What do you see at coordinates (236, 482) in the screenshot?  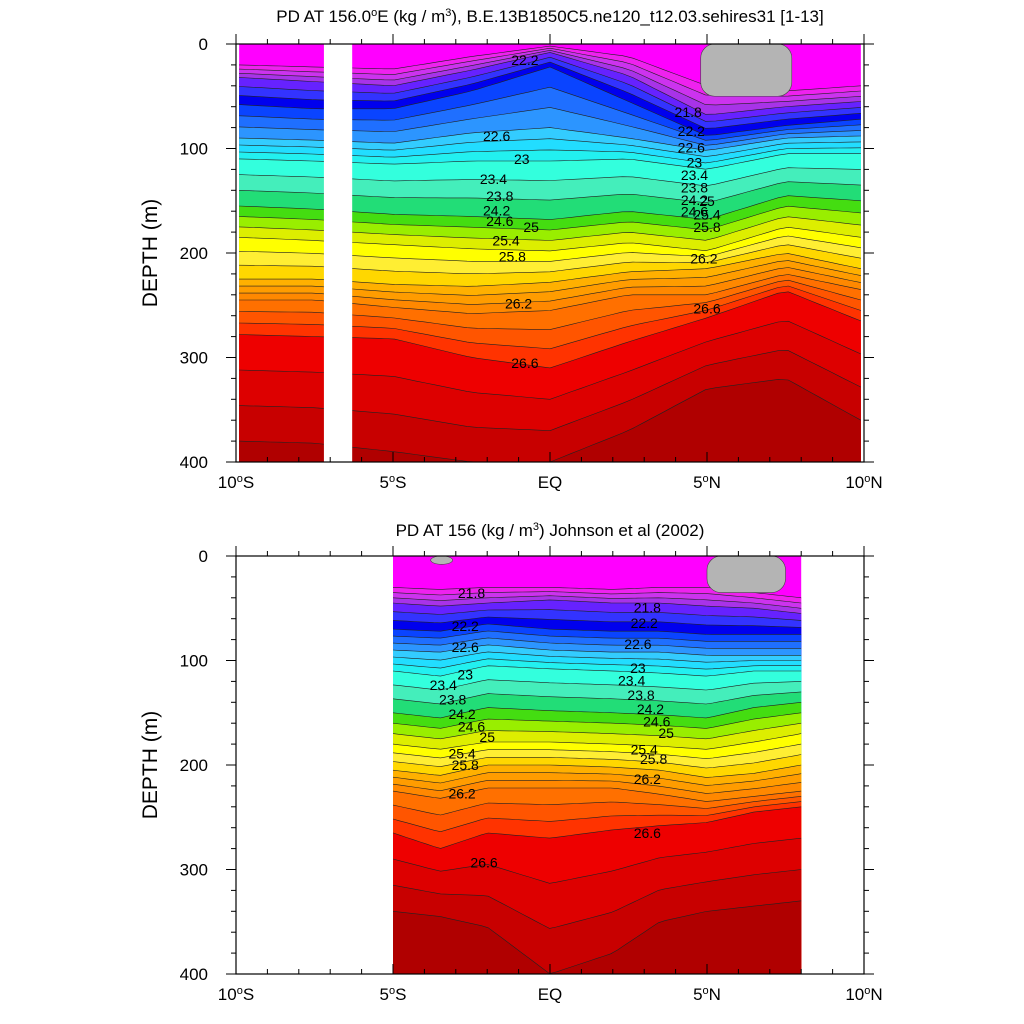 I see `x-tick-label: 10oS` at bounding box center [236, 482].